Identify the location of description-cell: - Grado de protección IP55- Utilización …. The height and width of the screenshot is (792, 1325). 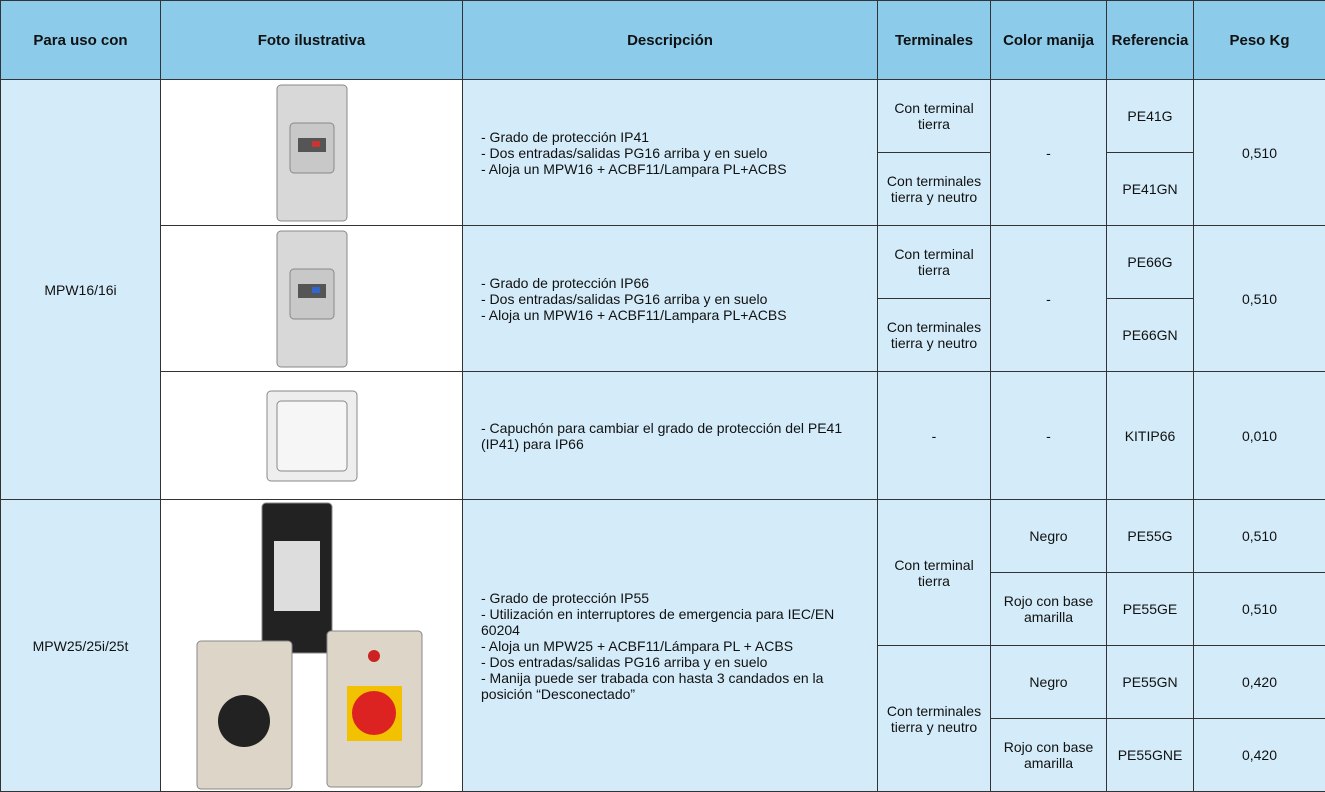
(670, 646).